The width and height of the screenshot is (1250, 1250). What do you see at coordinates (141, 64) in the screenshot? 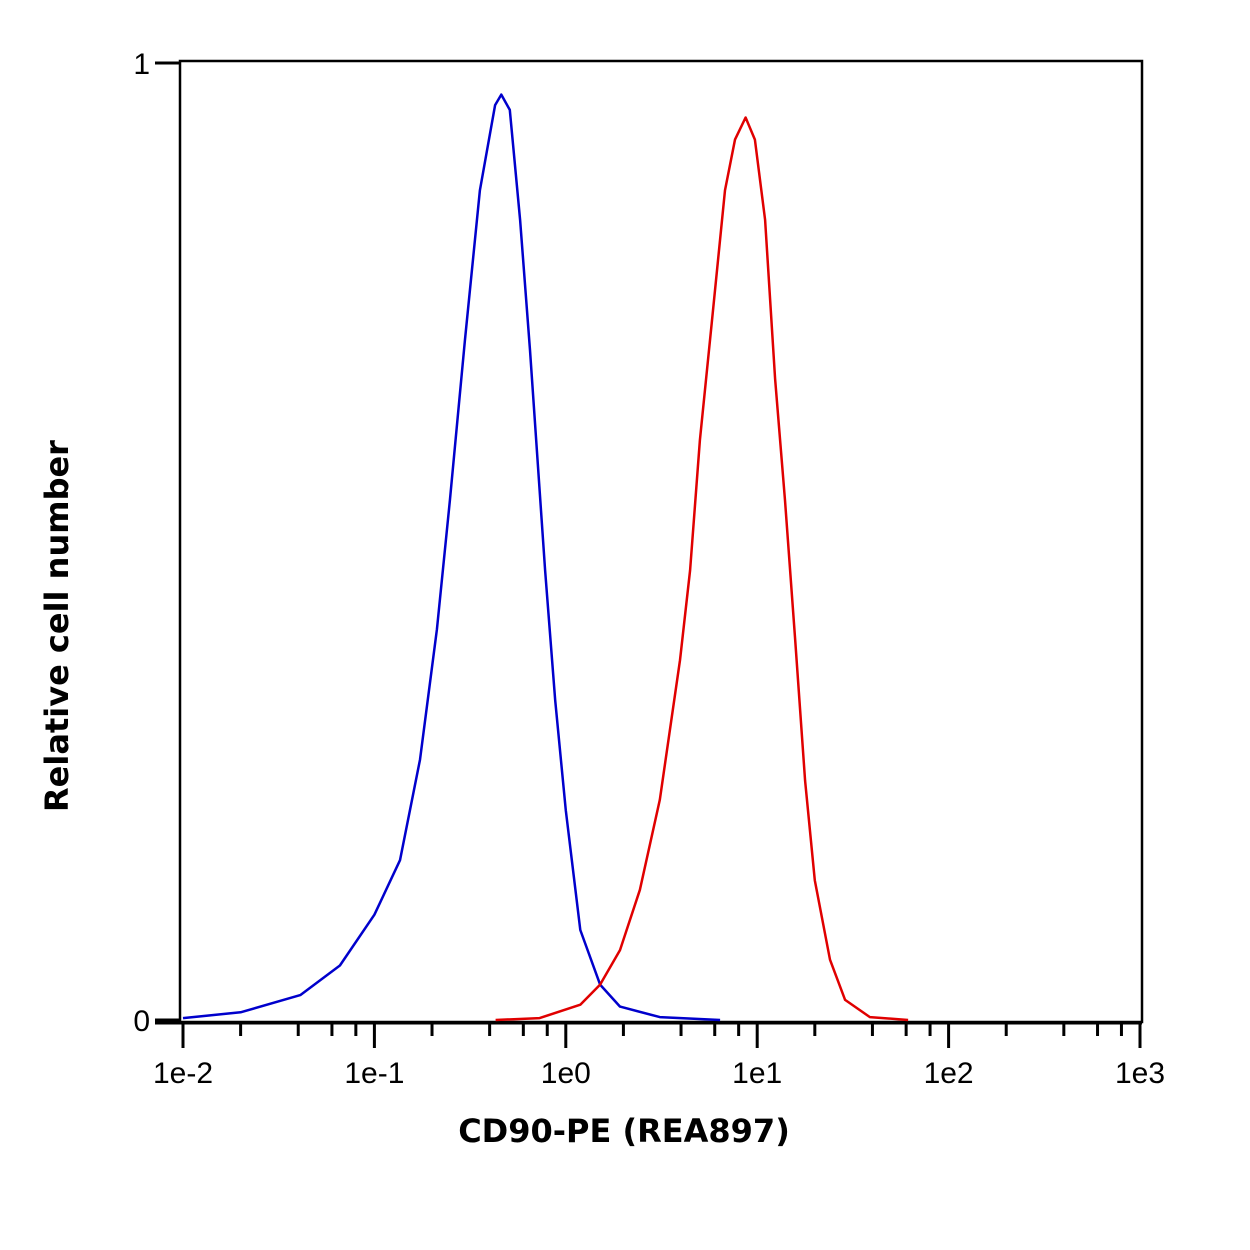
I see `y-tick-label: 1` at bounding box center [141, 64].